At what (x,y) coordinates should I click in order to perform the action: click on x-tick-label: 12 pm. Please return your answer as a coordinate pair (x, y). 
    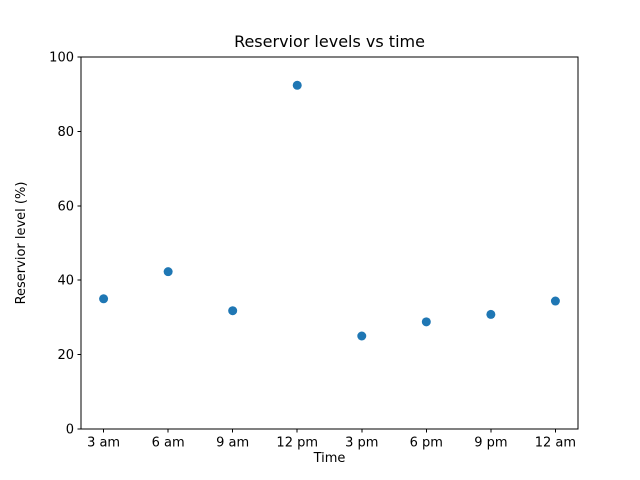
    Looking at the image, I should click on (297, 443).